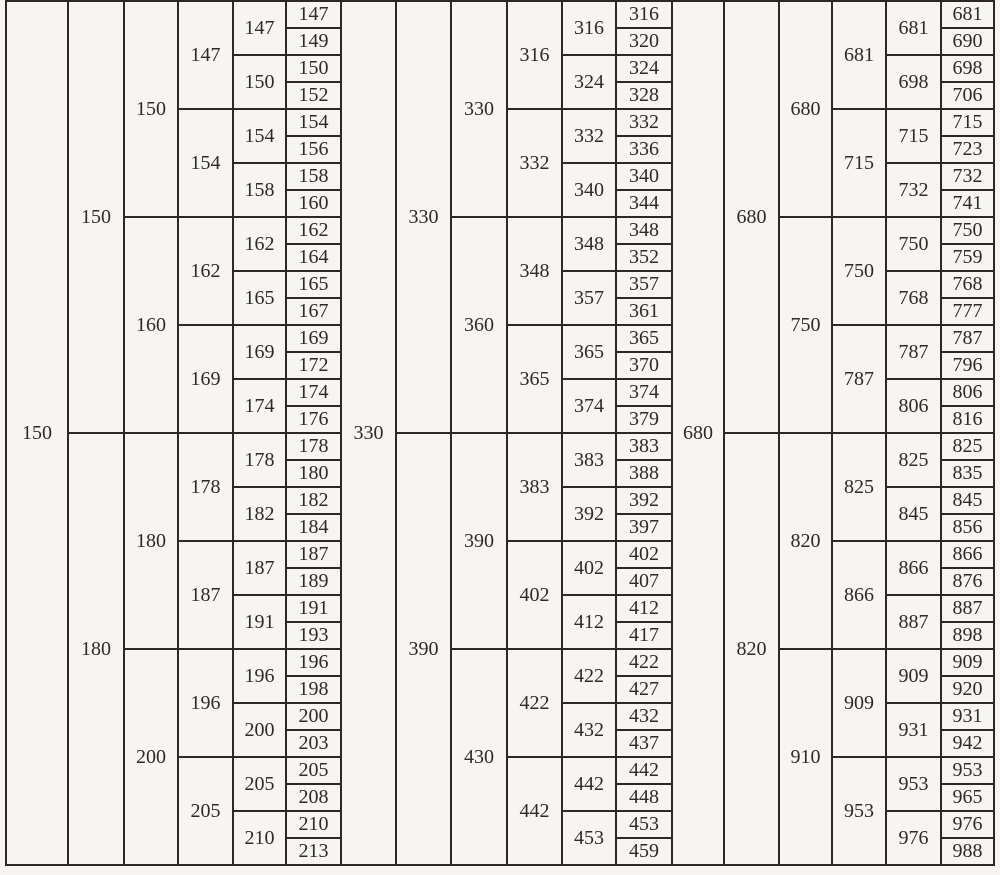  Describe the element at coordinates (644, 608) in the screenshot. I see `cell-e192: 412` at that location.